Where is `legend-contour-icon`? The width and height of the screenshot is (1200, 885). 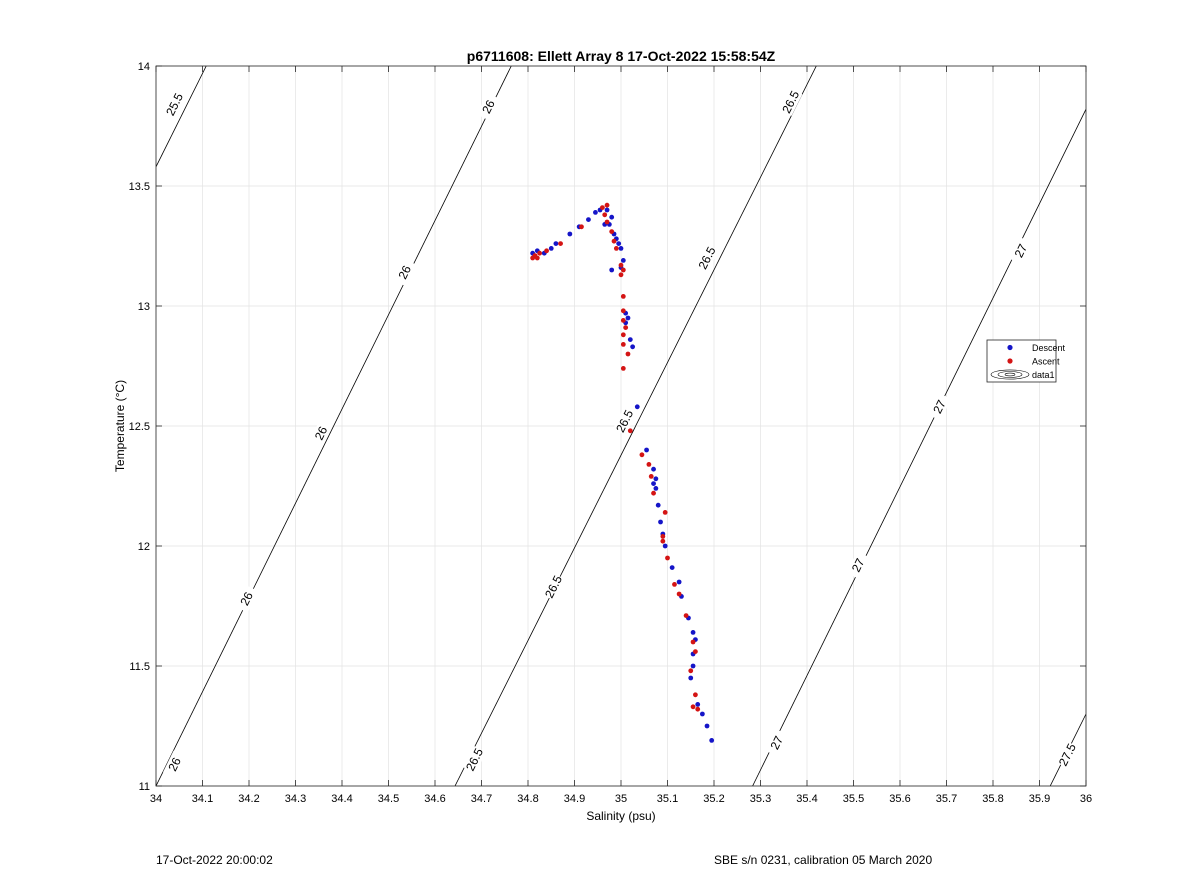
legend-contour-icon is located at coordinates (1010, 374).